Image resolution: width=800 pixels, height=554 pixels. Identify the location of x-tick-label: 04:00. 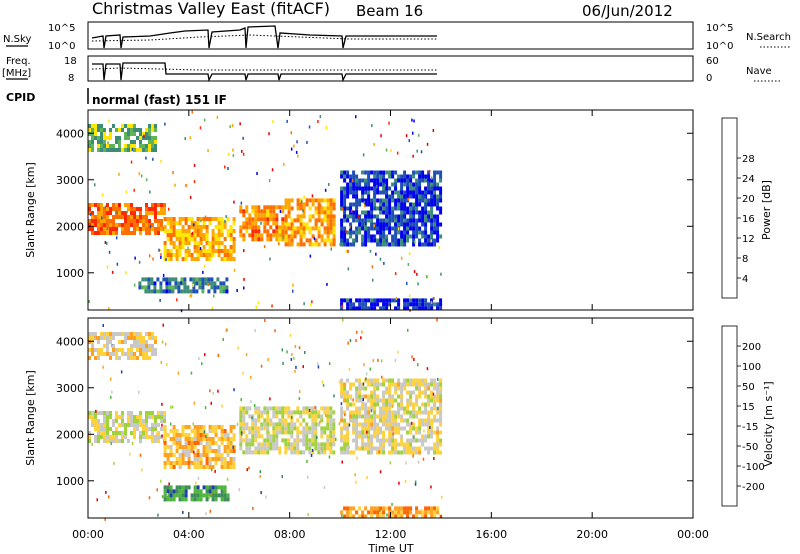
(189, 534).